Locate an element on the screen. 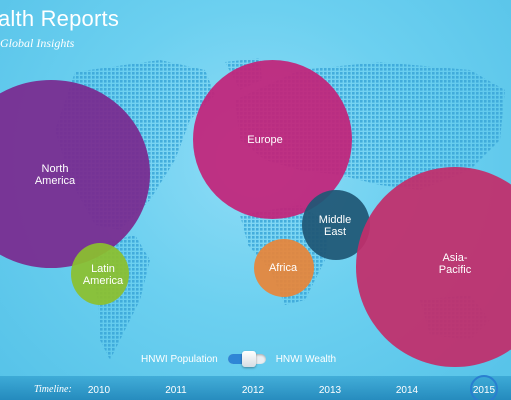  label-asia-pacific: Asia-Pacific is located at coordinates (455, 264).